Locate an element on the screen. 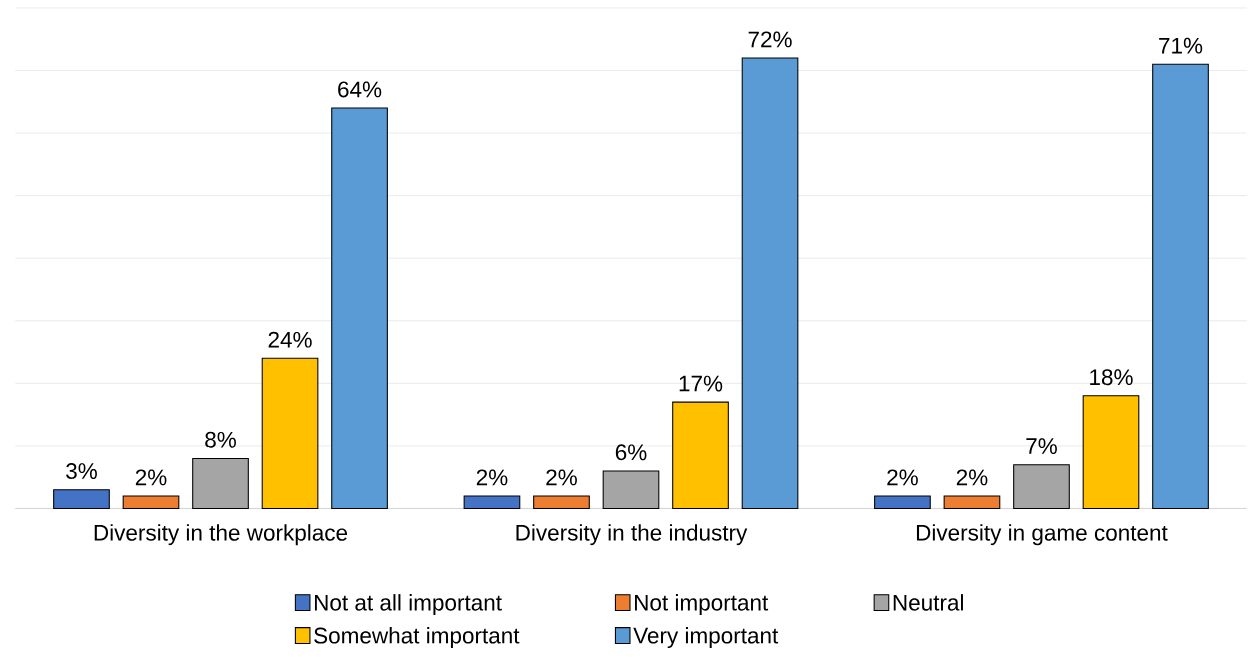  x-tick-label: Diversity in game content is located at coordinates (1042, 535).